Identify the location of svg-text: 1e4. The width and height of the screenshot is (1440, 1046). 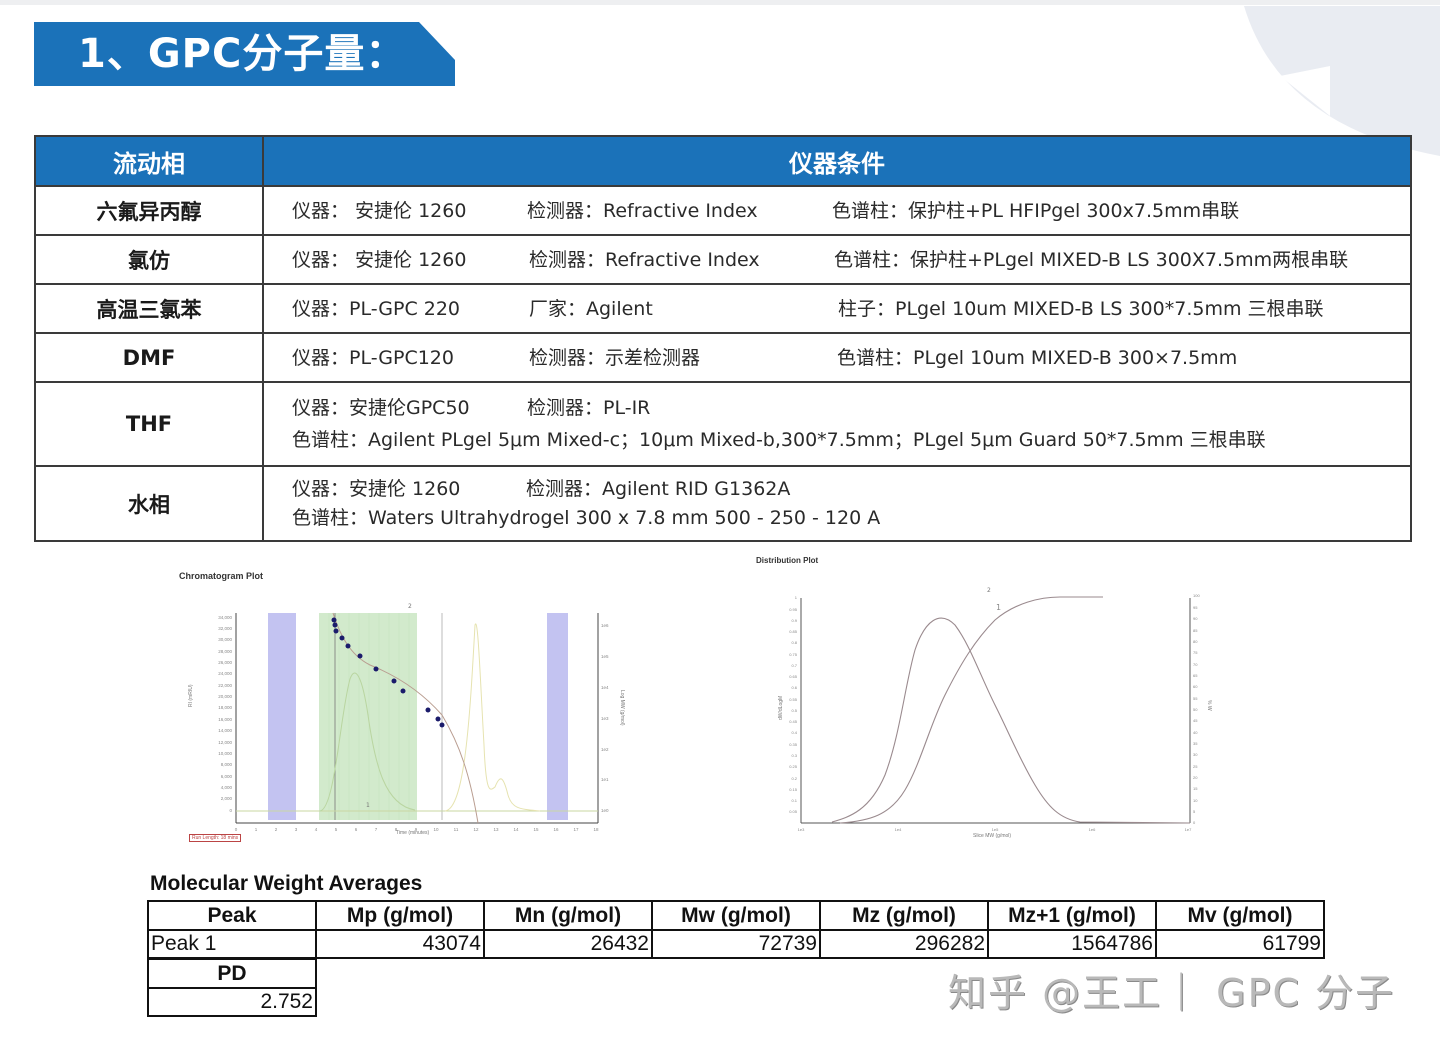
(605, 687).